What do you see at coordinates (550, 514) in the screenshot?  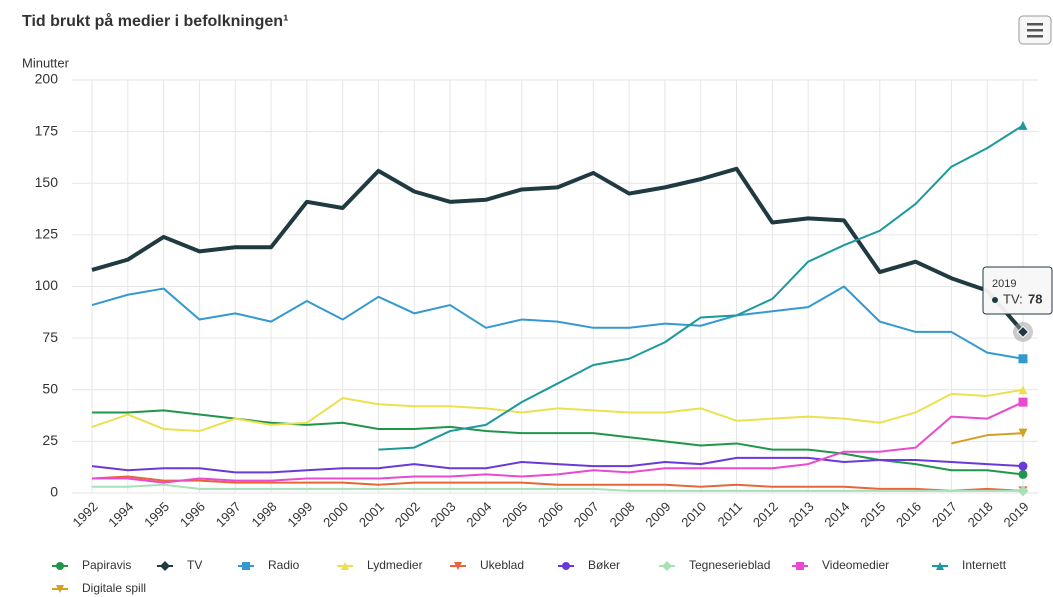 I see `x-tick-label: 2006` at bounding box center [550, 514].